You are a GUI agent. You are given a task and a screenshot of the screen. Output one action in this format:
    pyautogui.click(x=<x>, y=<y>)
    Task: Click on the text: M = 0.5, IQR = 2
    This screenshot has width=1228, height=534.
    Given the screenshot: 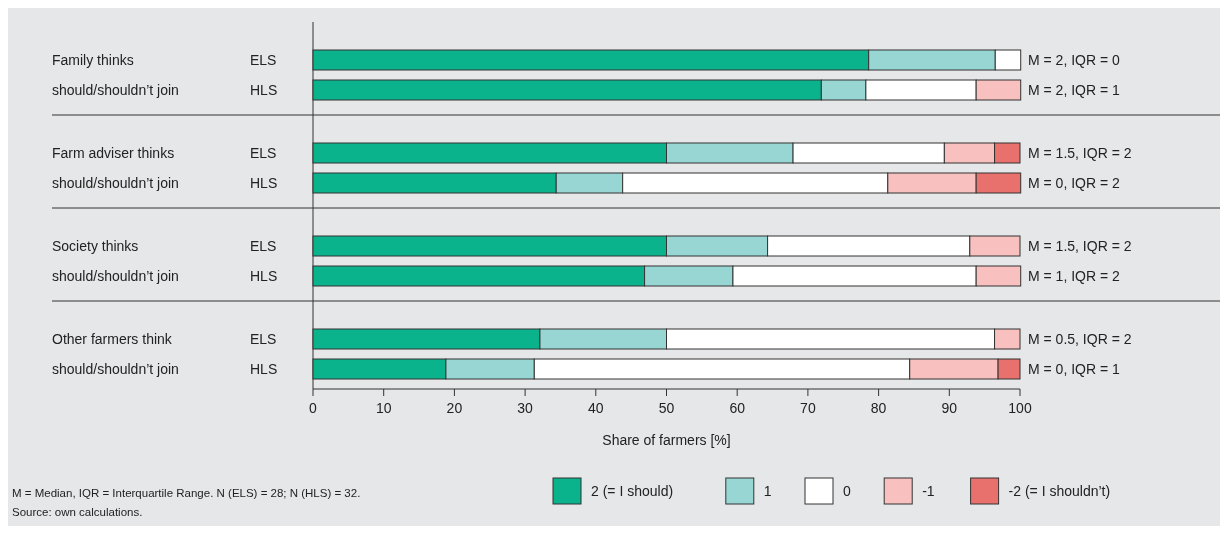 What is the action you would take?
    pyautogui.click(x=1080, y=339)
    